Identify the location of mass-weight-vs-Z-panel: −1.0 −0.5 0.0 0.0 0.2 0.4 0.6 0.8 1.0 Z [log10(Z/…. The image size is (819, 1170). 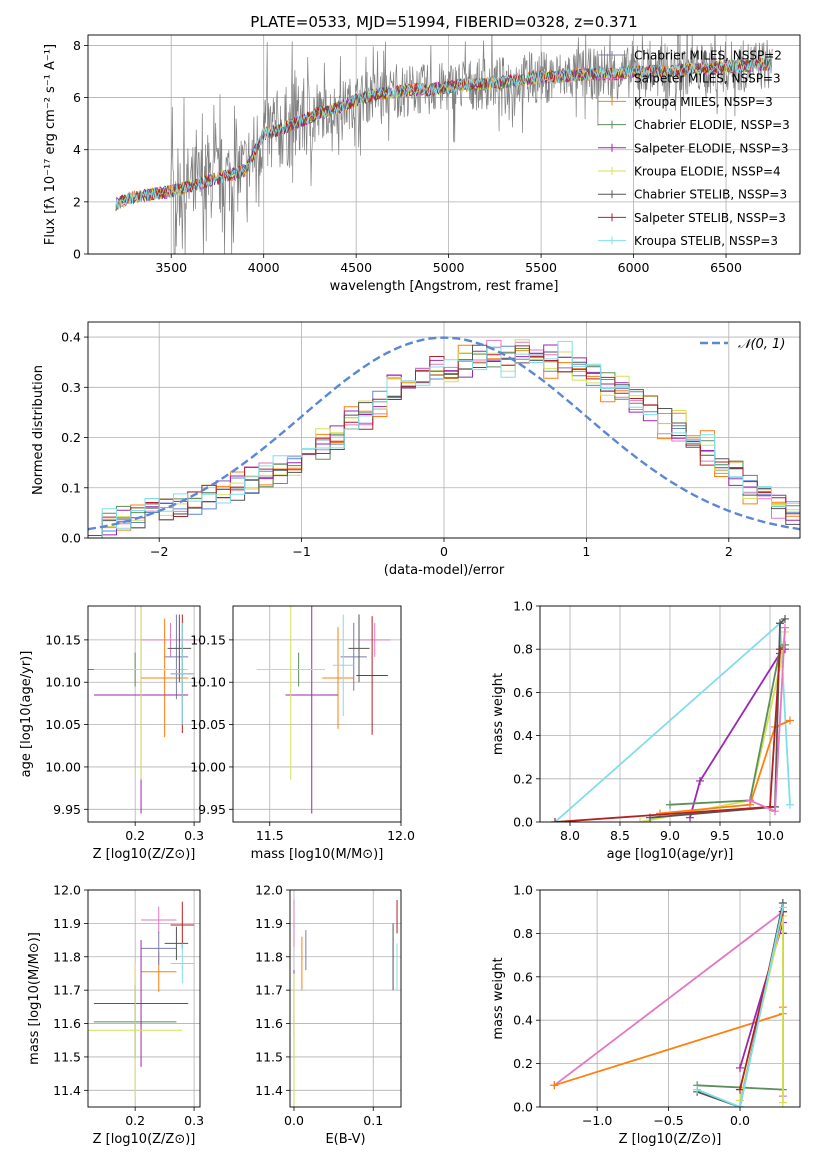
(646, 1015).